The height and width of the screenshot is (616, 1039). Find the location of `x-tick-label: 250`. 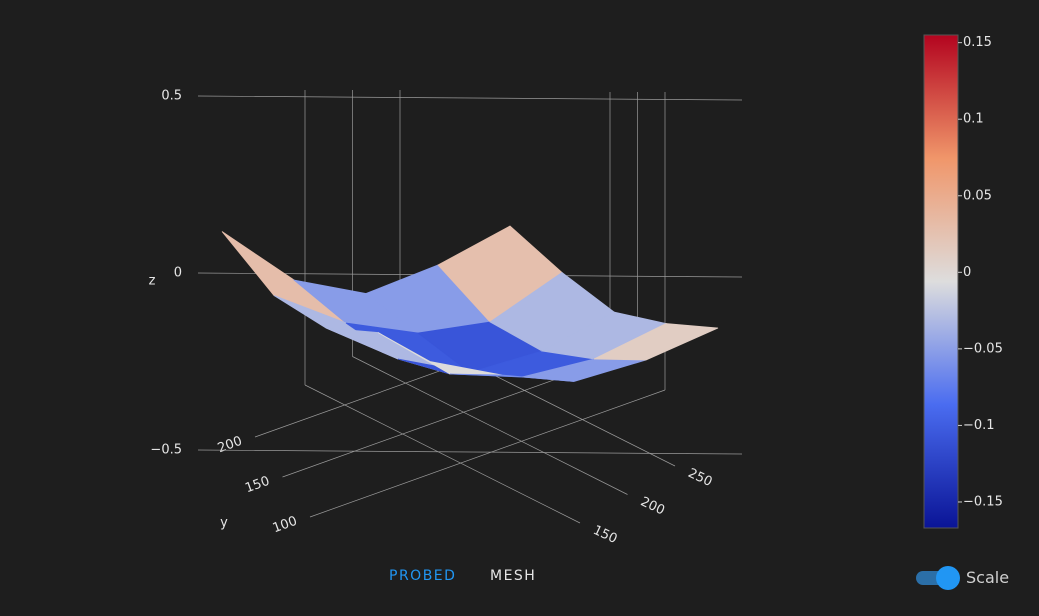

x-tick-label: 250 is located at coordinates (700, 478).